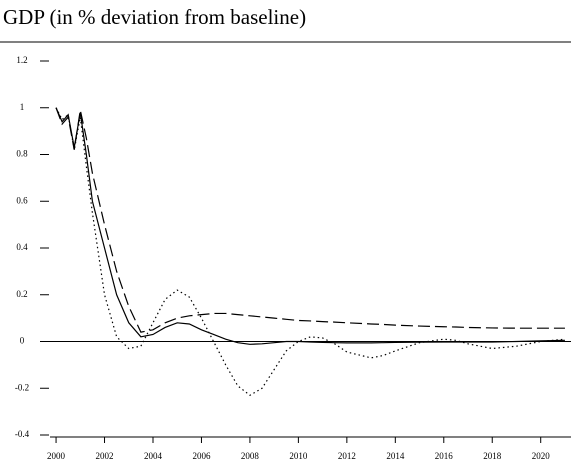 This screenshot has height=468, width=571. I want to click on x-tick-label: 2004, so click(153, 456).